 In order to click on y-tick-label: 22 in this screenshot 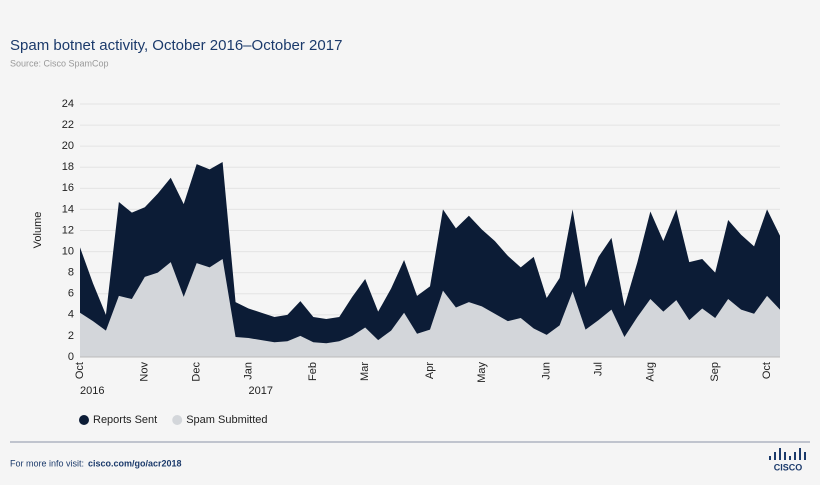, I will do `click(68, 125)`.